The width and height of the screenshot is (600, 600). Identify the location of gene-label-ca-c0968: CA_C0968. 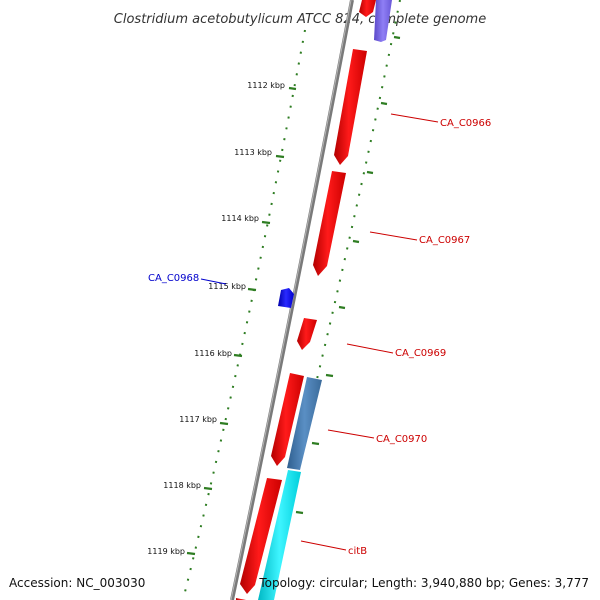
(173, 278).